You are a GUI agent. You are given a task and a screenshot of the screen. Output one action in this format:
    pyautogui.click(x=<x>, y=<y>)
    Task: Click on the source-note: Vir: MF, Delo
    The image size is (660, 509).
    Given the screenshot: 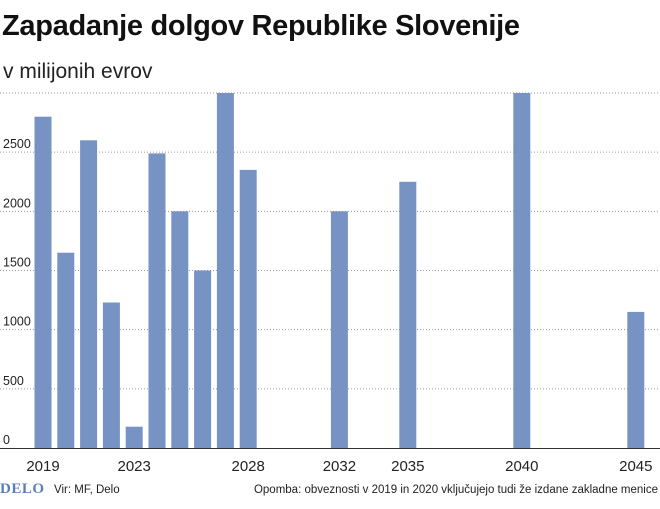 What is the action you would take?
    pyautogui.click(x=87, y=490)
    